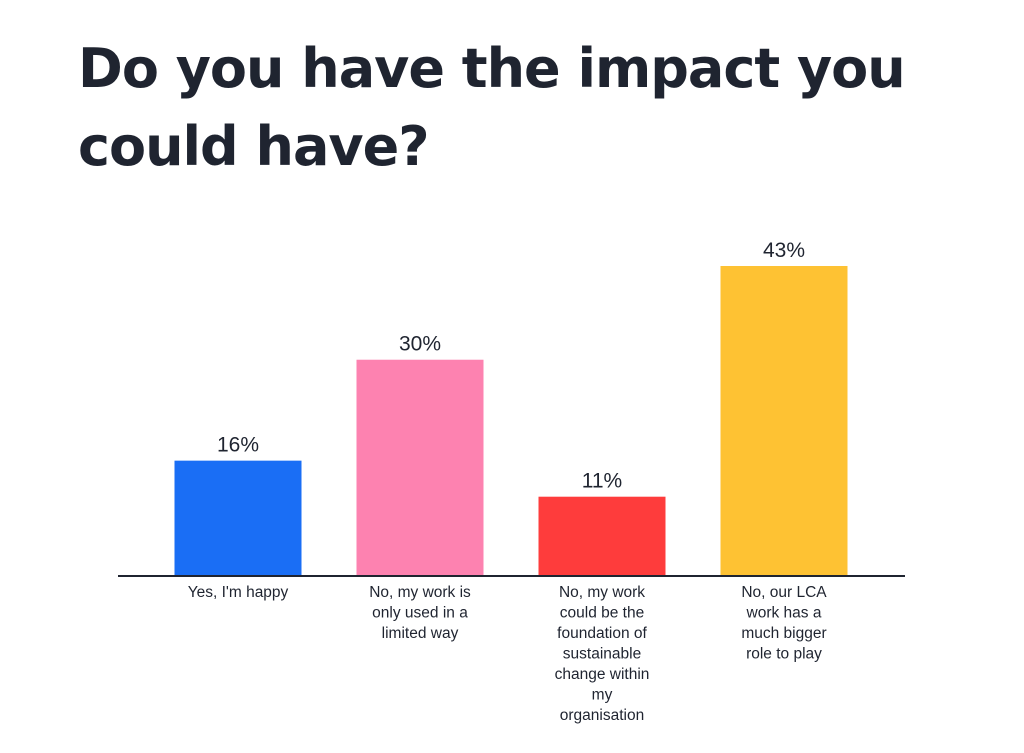  What do you see at coordinates (784, 613) in the screenshot?
I see `category-label-line: work has a` at bounding box center [784, 613].